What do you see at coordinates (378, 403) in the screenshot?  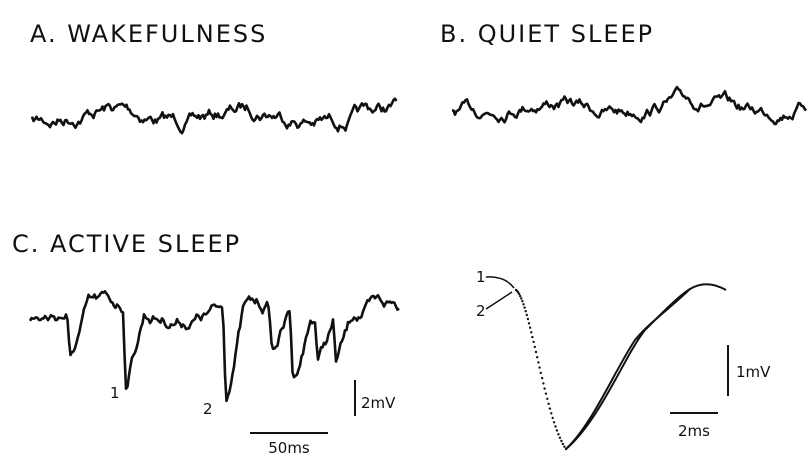 I see `scale-label: 2mV` at bounding box center [378, 403].